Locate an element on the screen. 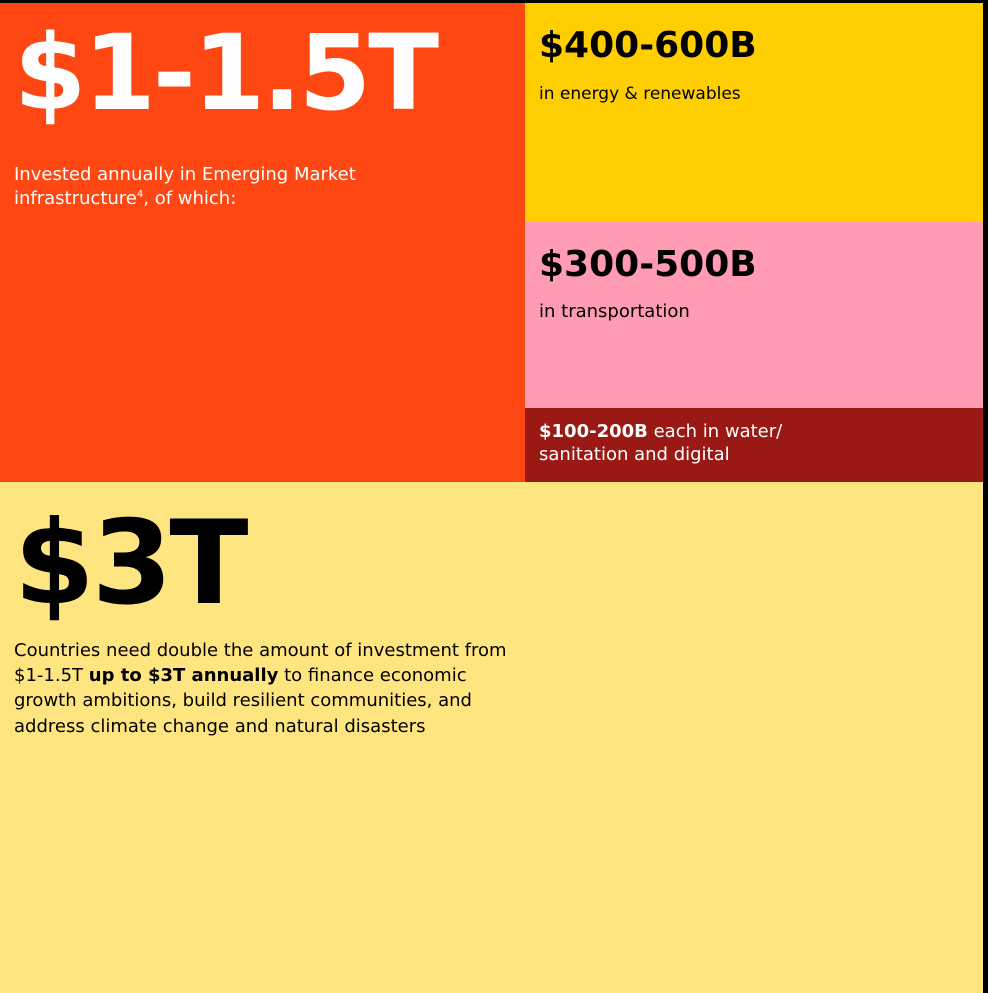  main-figure: $1-1.5T is located at coordinates (226, 73).